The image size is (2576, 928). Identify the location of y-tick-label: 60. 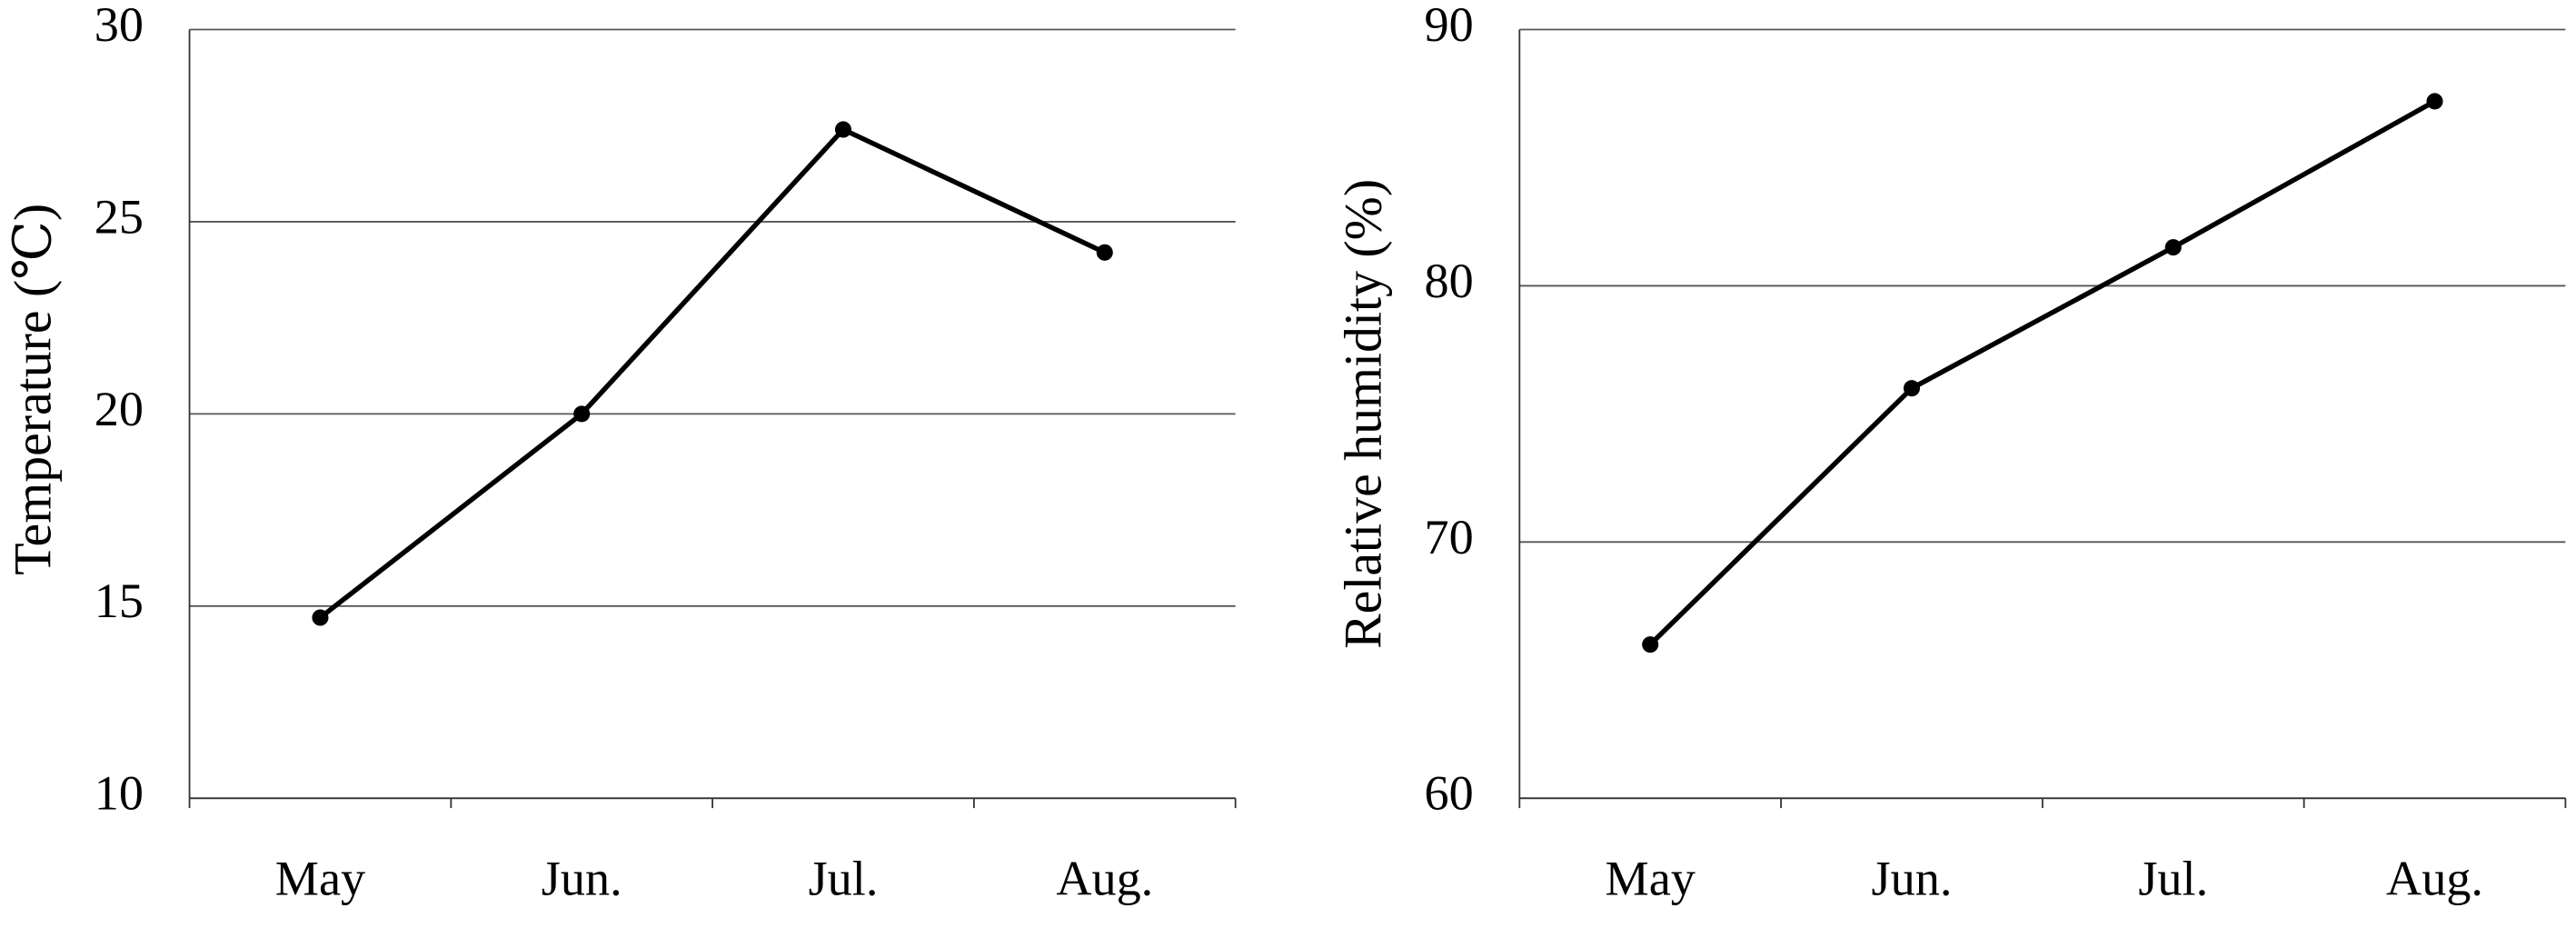
(1449, 793).